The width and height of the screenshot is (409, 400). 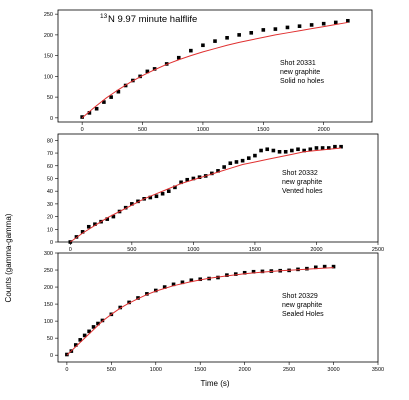 I want to click on y-tick-label: 150, so click(x=48, y=305).